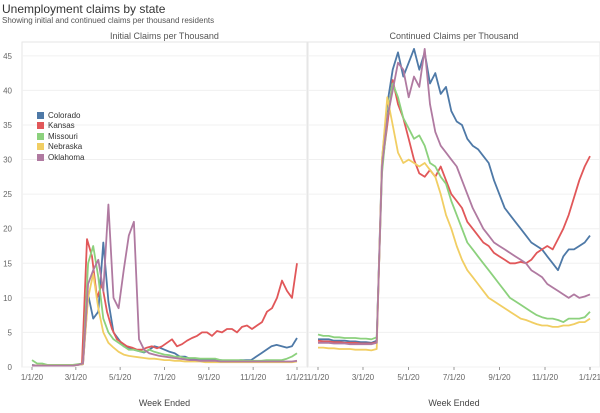 The width and height of the screenshot is (600, 413). Describe the element at coordinates (164, 403) in the screenshot. I see `x-axis-title-initial: Week Ended` at that location.